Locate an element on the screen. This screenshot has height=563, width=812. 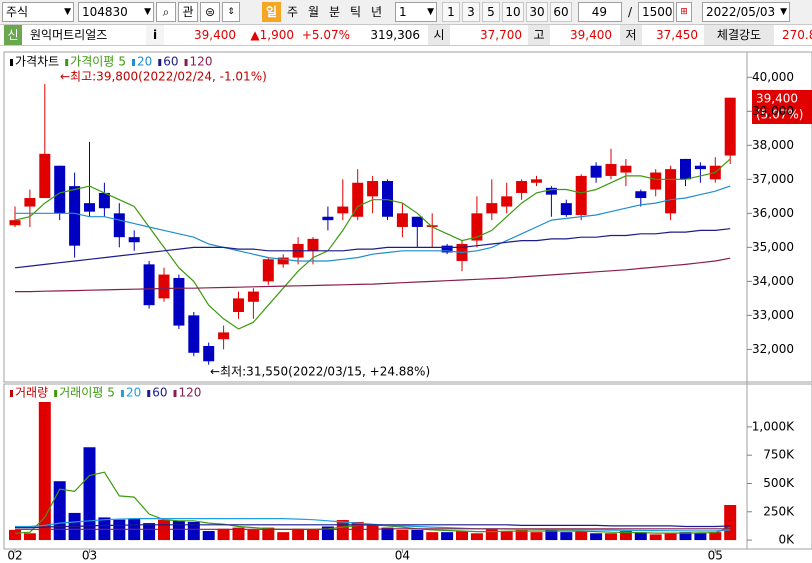
y-tick-label: 500K is located at coordinates (779, 483).